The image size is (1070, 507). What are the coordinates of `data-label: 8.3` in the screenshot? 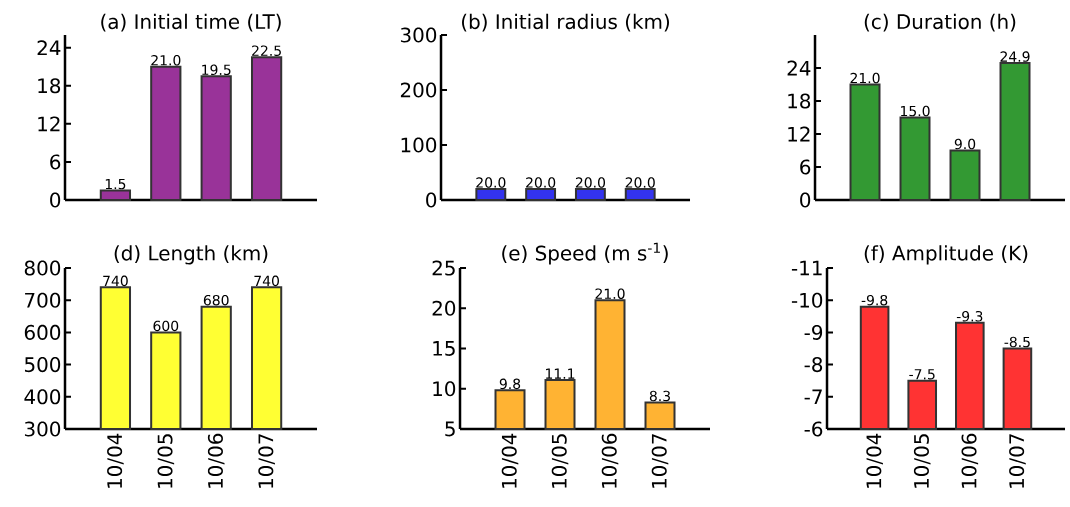 It's located at (659, 396).